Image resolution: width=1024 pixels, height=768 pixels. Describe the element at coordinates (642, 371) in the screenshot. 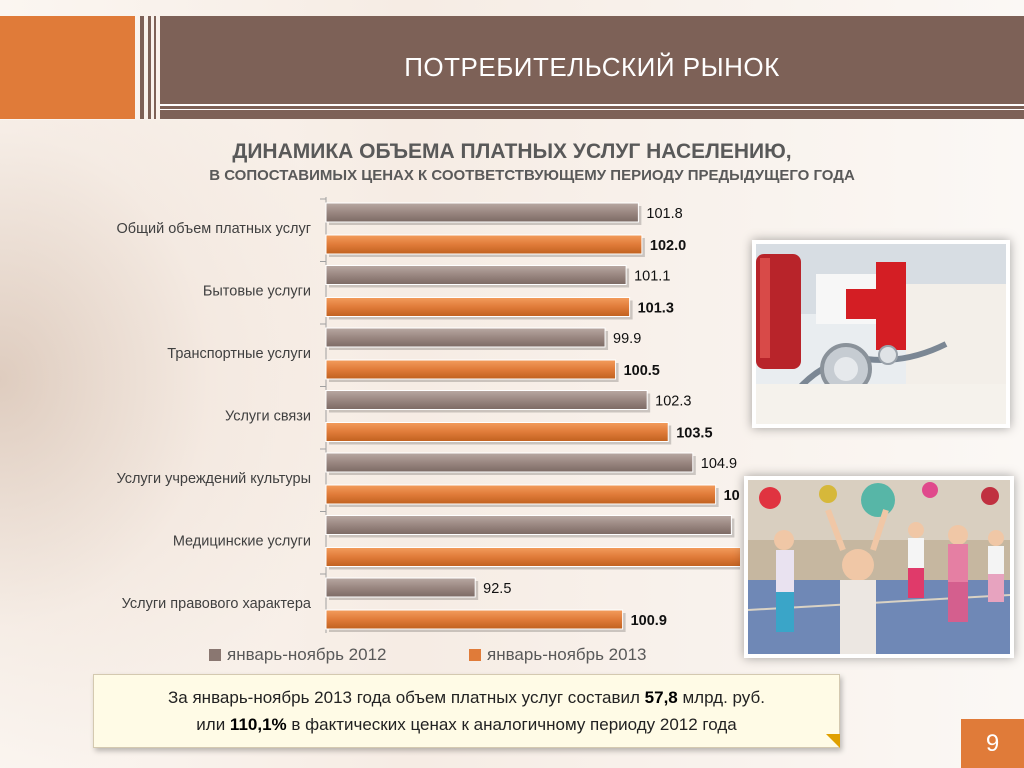

I see `data-label: 100.5` at that location.